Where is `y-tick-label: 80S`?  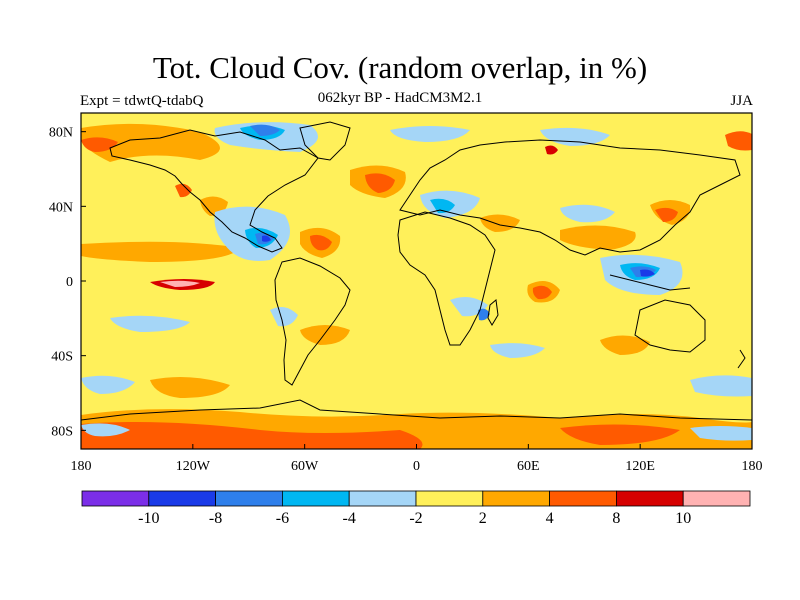 y-tick-label: 80S is located at coordinates (62, 431).